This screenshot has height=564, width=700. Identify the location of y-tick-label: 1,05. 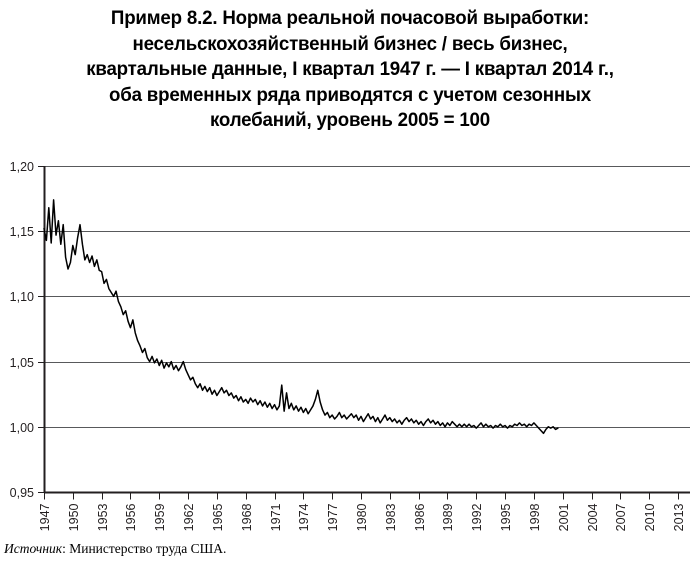
(22, 363).